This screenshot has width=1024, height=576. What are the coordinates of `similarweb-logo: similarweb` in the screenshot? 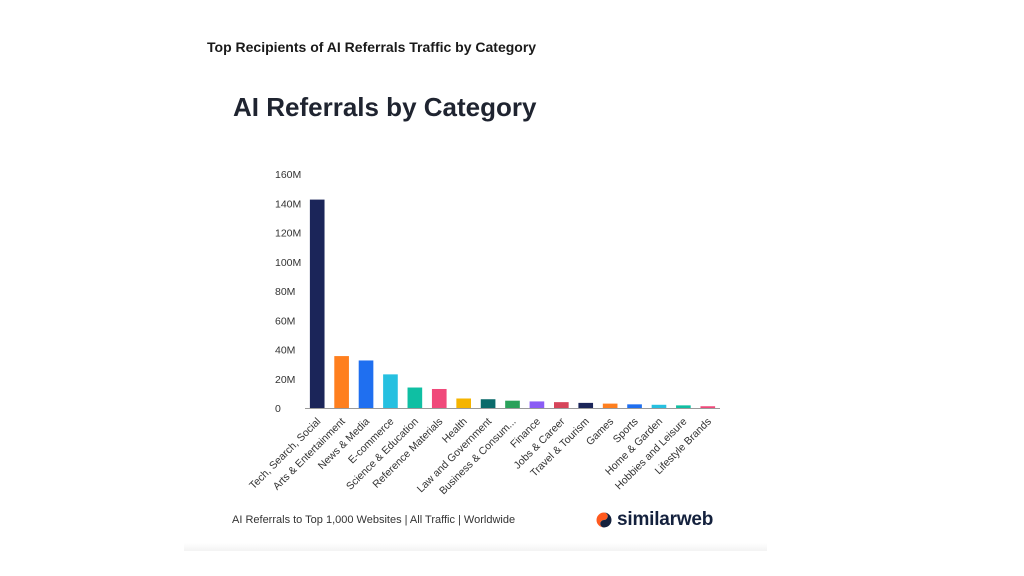 It's located at (654, 520).